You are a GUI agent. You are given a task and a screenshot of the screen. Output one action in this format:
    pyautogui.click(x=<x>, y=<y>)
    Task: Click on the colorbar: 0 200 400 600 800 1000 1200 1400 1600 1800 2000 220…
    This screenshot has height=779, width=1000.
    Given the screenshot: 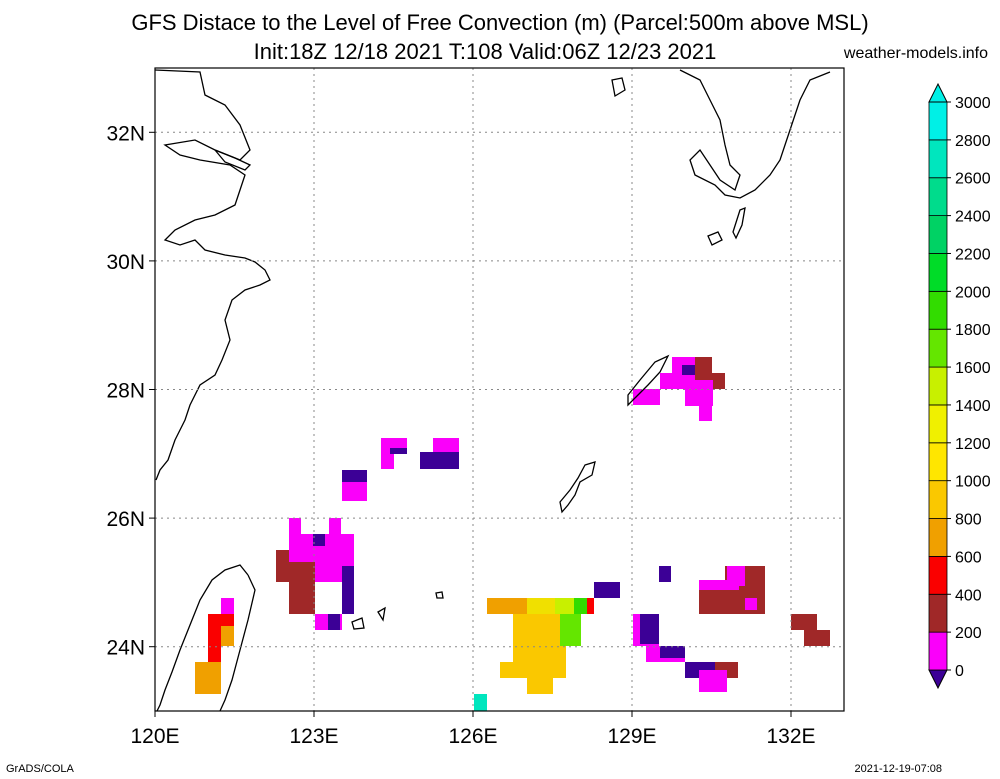 What is the action you would take?
    pyautogui.click(x=959, y=386)
    